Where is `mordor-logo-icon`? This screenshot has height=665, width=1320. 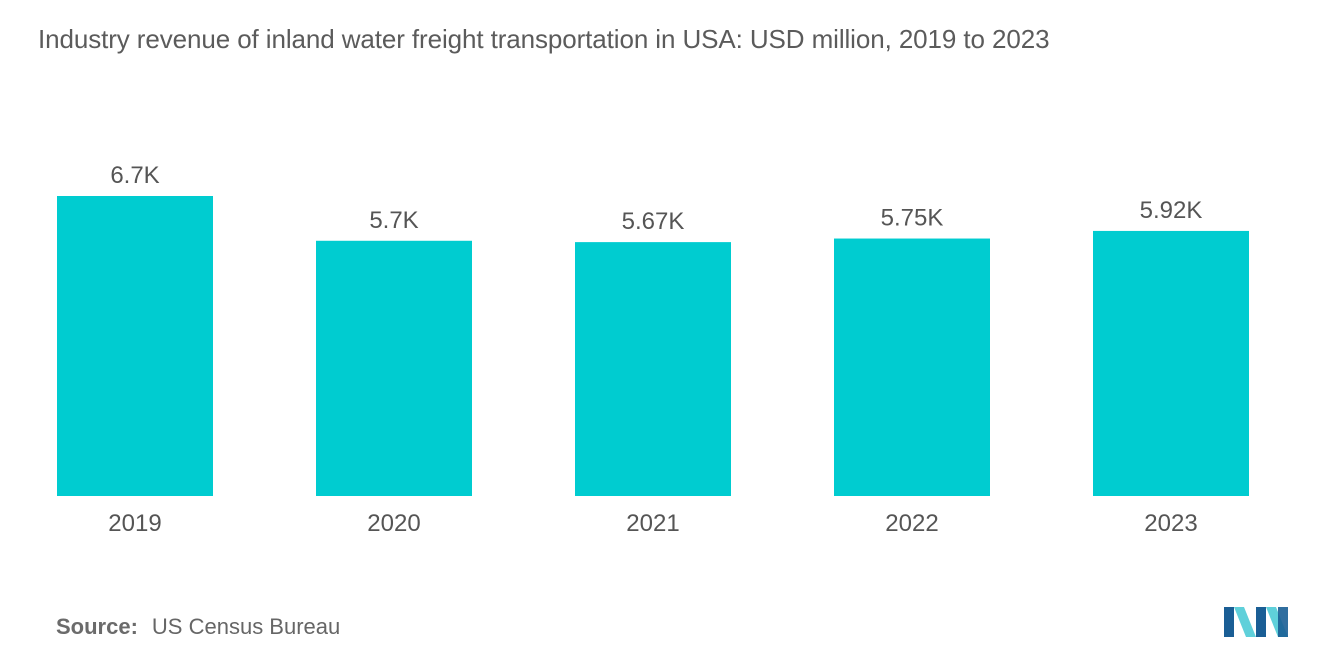
mordor-logo-icon is located at coordinates (1256, 622).